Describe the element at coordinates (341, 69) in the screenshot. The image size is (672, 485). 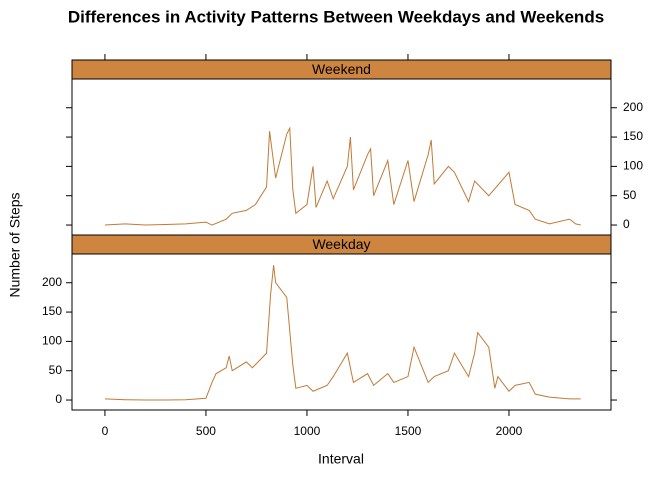
I see `strip-label: Weekend` at that location.